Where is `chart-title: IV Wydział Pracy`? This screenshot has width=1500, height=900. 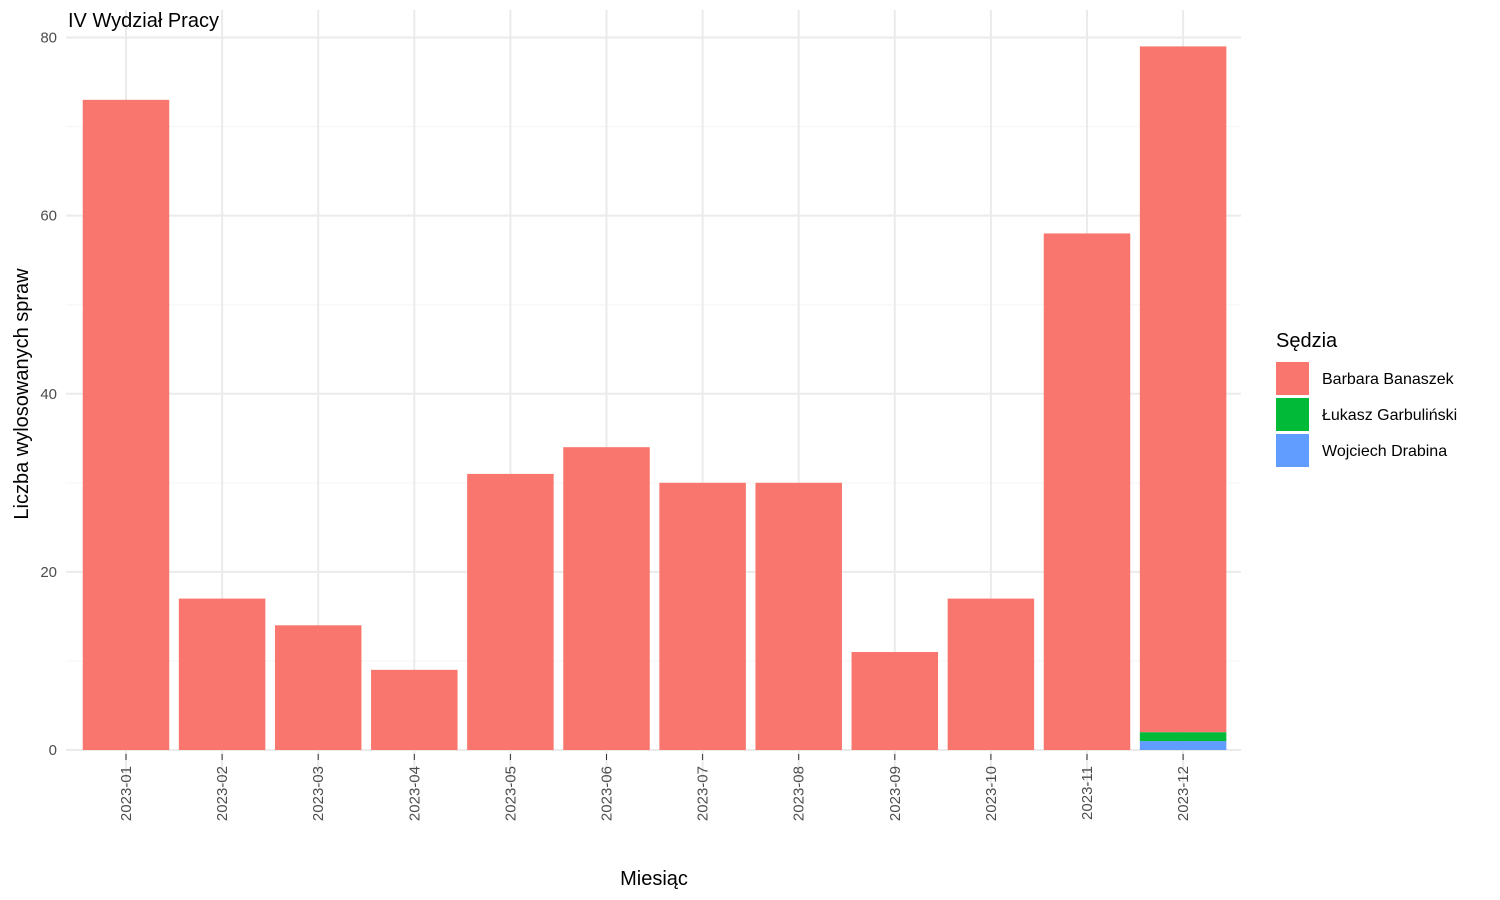 chart-title: IV Wydział Pracy is located at coordinates (143, 21).